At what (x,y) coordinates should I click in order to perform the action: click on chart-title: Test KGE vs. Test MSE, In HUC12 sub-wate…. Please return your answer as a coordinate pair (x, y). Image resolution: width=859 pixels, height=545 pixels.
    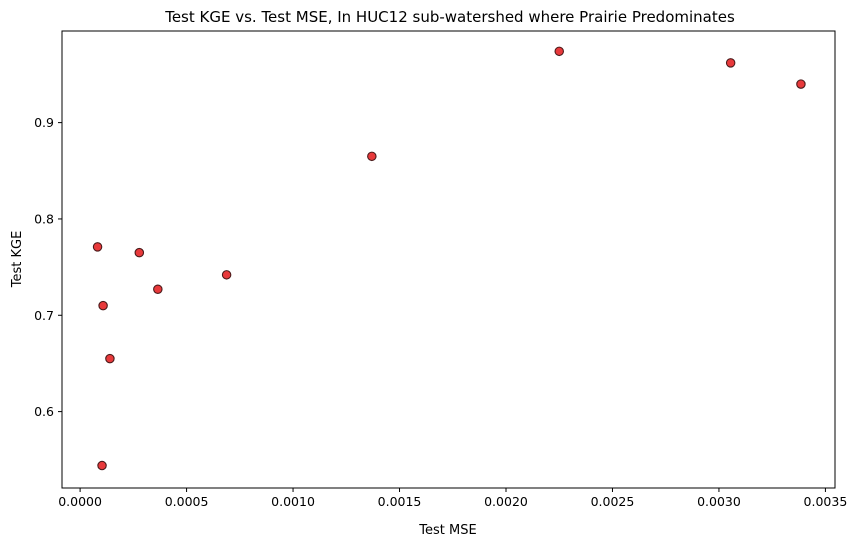
    Looking at the image, I should click on (449, 17).